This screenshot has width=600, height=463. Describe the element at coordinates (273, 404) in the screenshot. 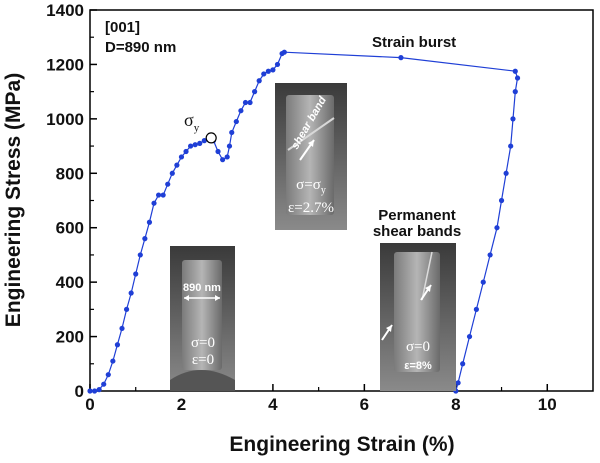

I see `x-tick-label: 4` at that location.